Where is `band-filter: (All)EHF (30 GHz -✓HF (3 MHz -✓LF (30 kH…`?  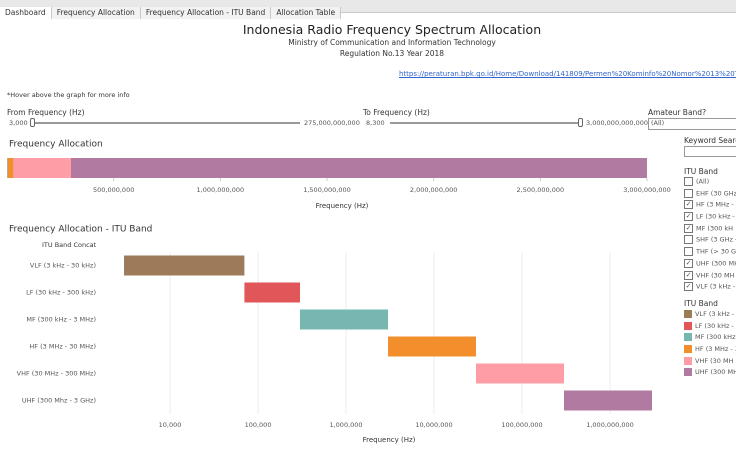
band-filter: (All)EHF (30 GHz -✓HF (3 MHz -✓LF (30 kH… is located at coordinates (710, 235).